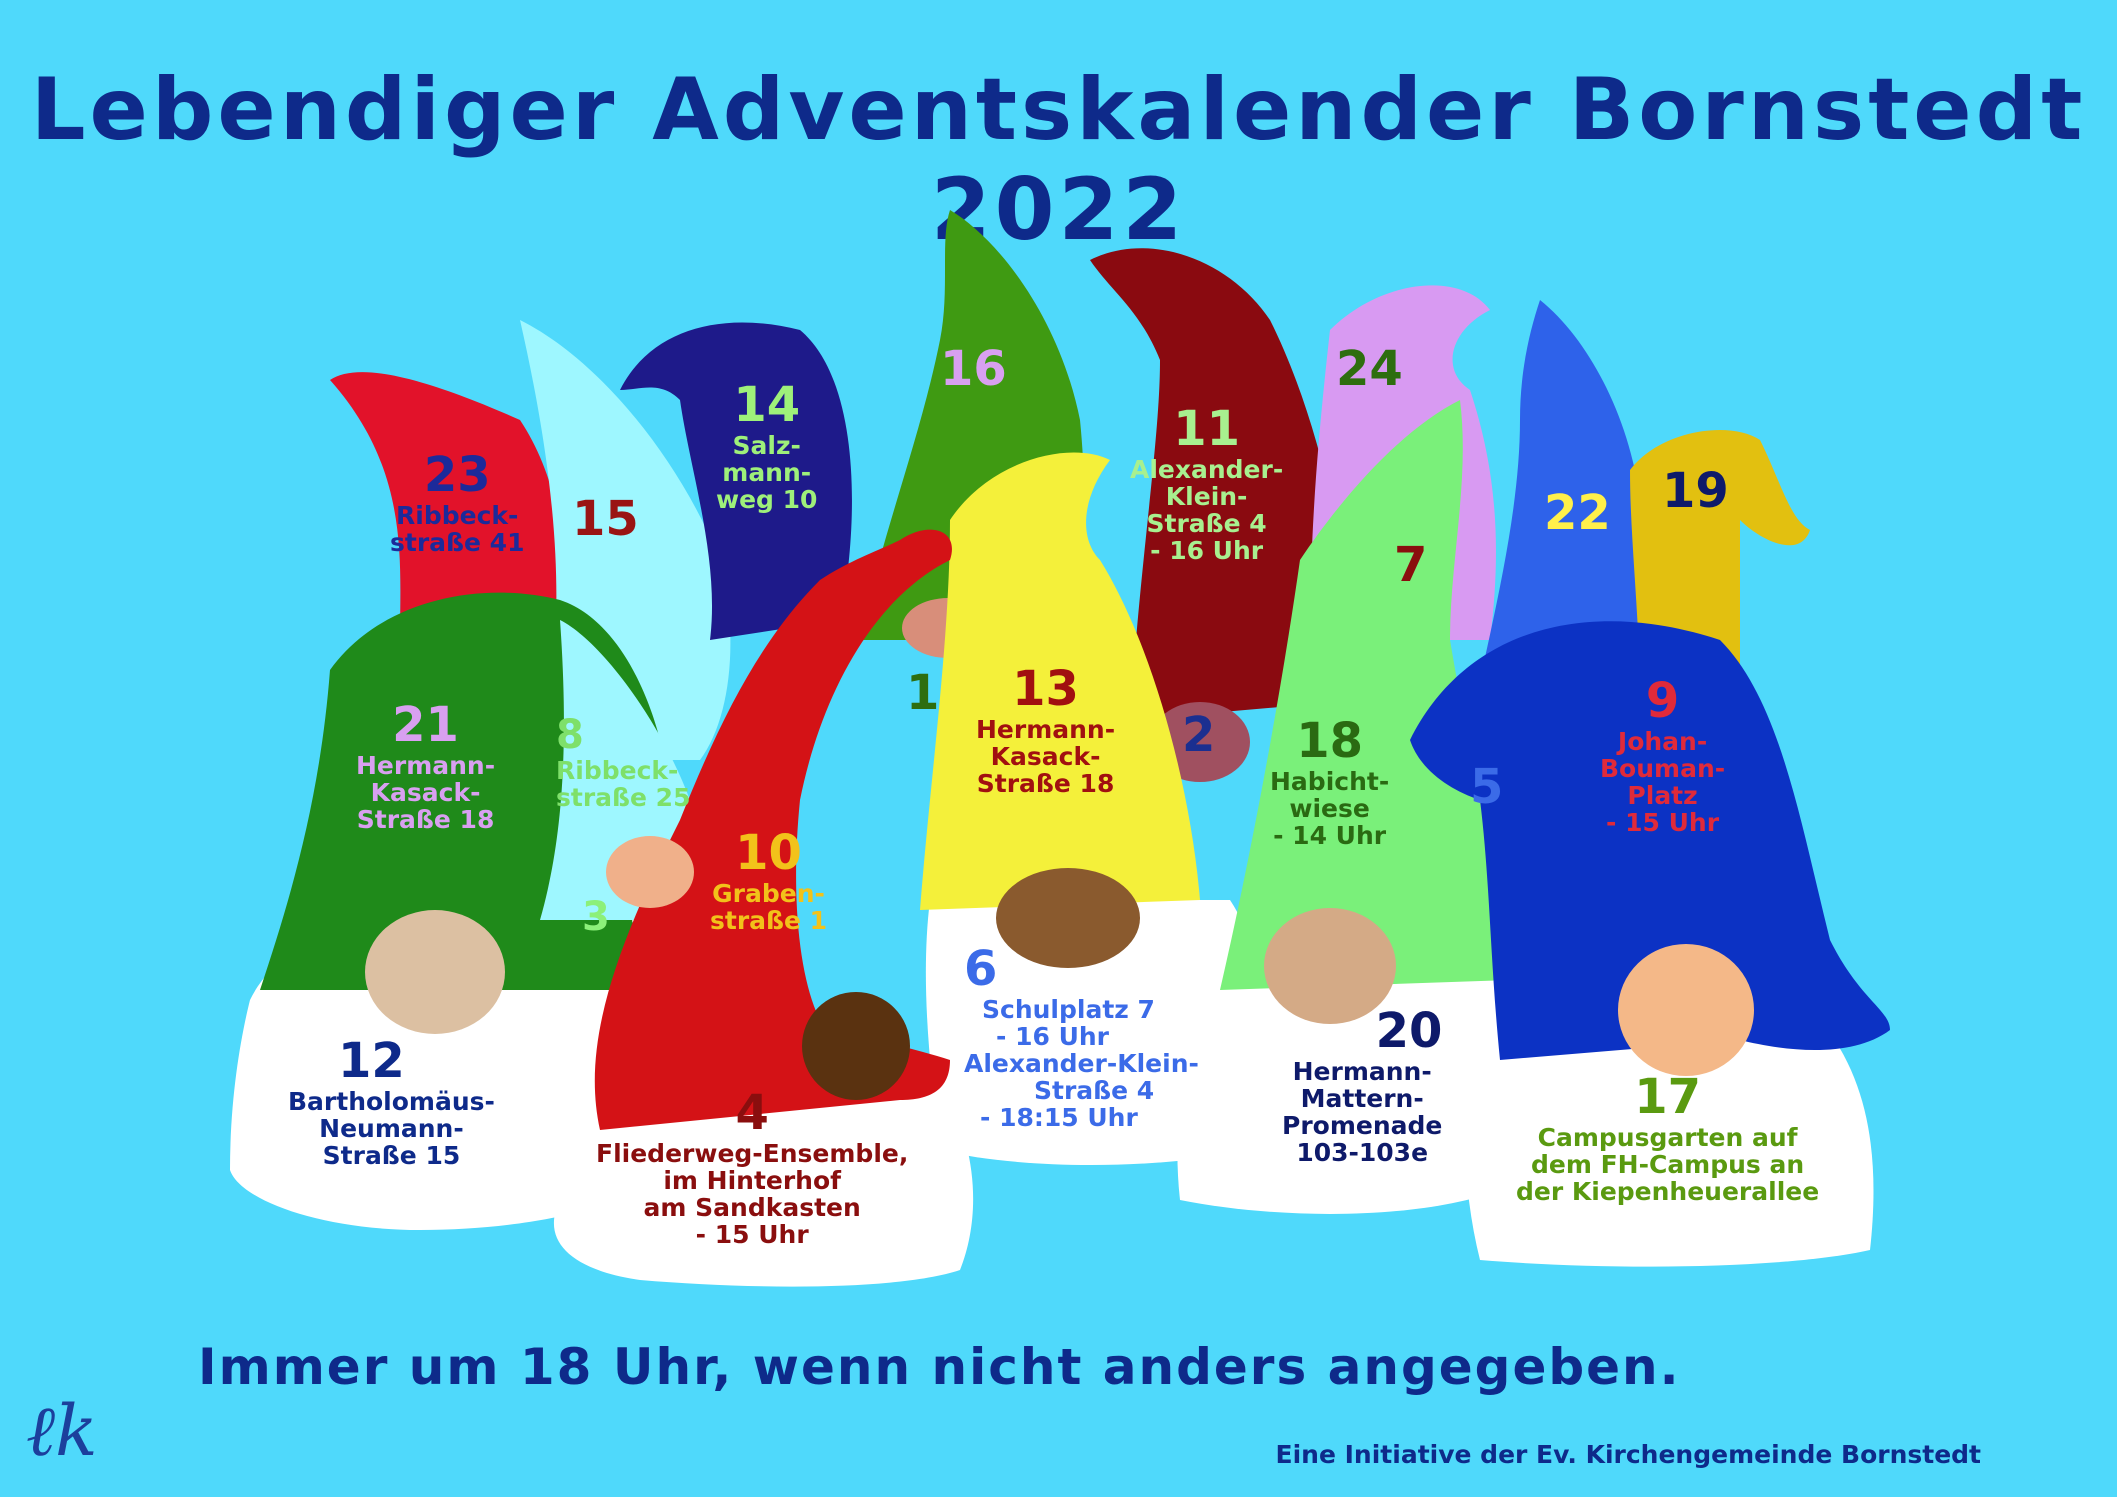  I want to click on door-line: 103-103e, so click(1362, 1152).